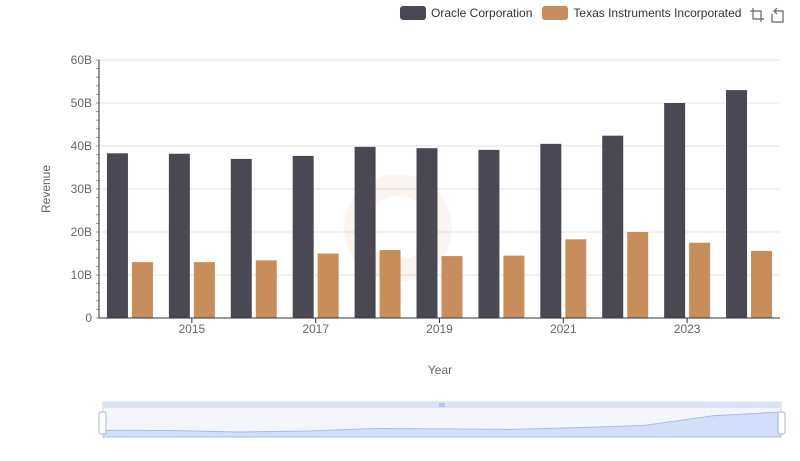 The width and height of the screenshot is (800, 461). What do you see at coordinates (777, 15) in the screenshot?
I see `restore-icon` at bounding box center [777, 15].